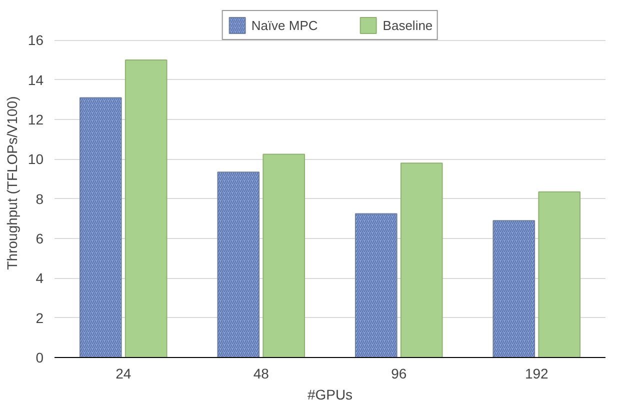 Image resolution: width=622 pixels, height=409 pixels. I want to click on y-tick-label: 2, so click(40, 318).